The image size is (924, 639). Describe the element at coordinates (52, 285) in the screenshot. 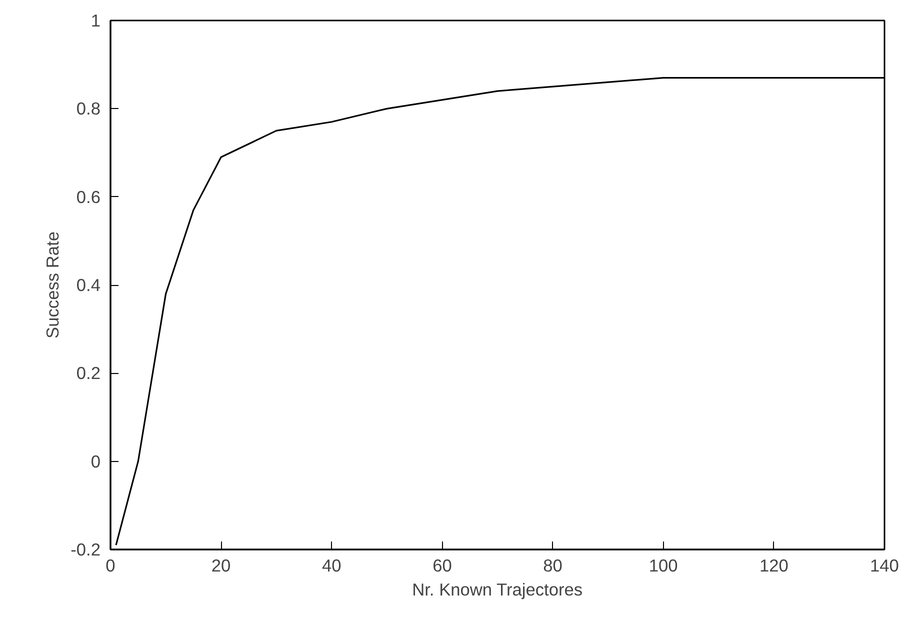

I see `y-axis-title: Success Rate` at that location.